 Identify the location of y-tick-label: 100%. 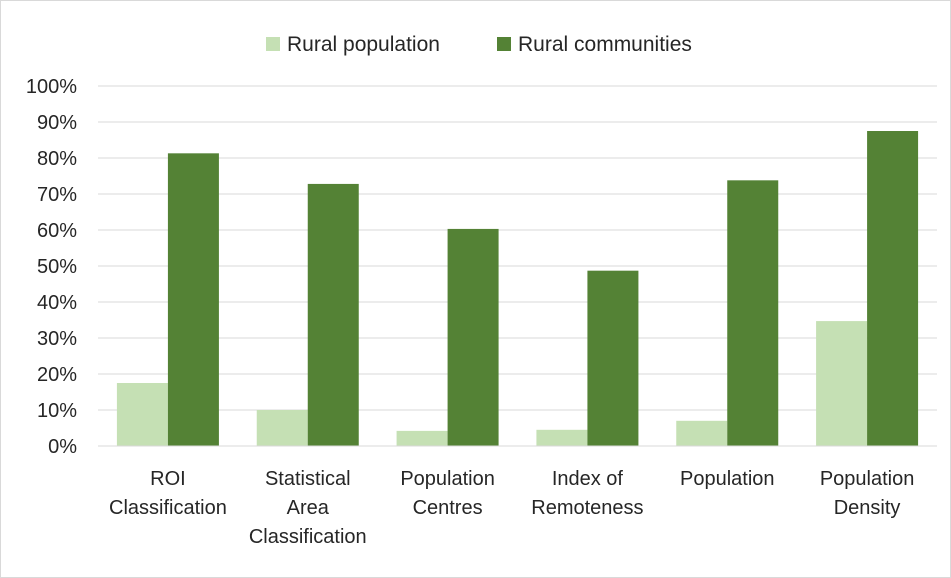
(51, 87).